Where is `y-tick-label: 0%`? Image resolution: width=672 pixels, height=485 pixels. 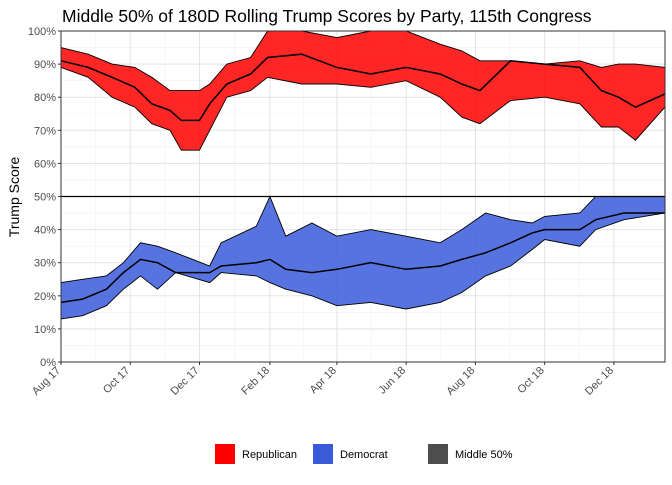 y-tick-label: 0% is located at coordinates (48, 363).